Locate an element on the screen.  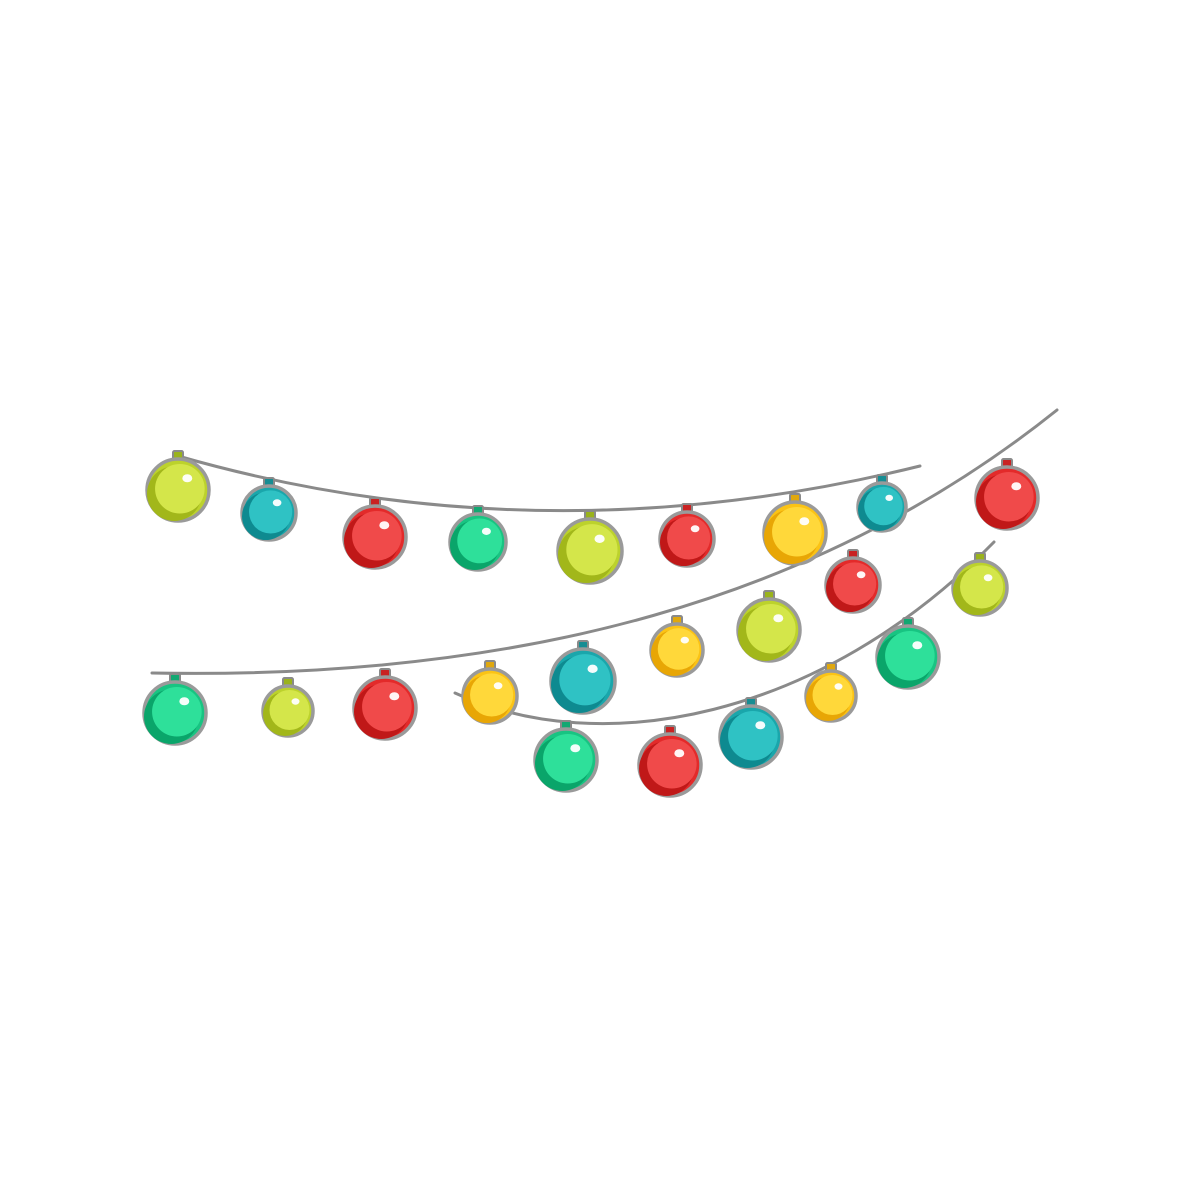
middle-garland-bulb-green is located at coordinates (175, 709).